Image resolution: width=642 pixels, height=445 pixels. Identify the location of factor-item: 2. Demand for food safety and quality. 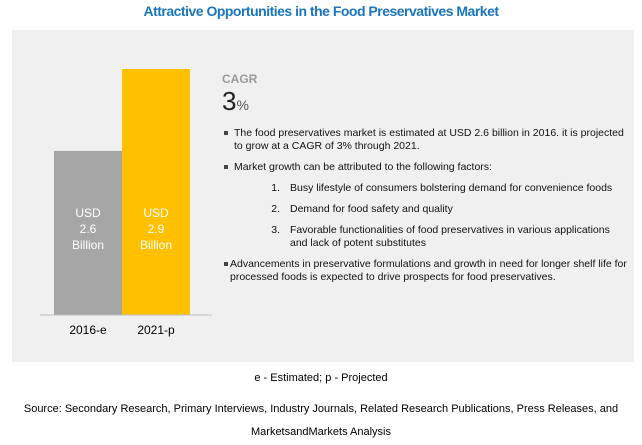
(424, 209).